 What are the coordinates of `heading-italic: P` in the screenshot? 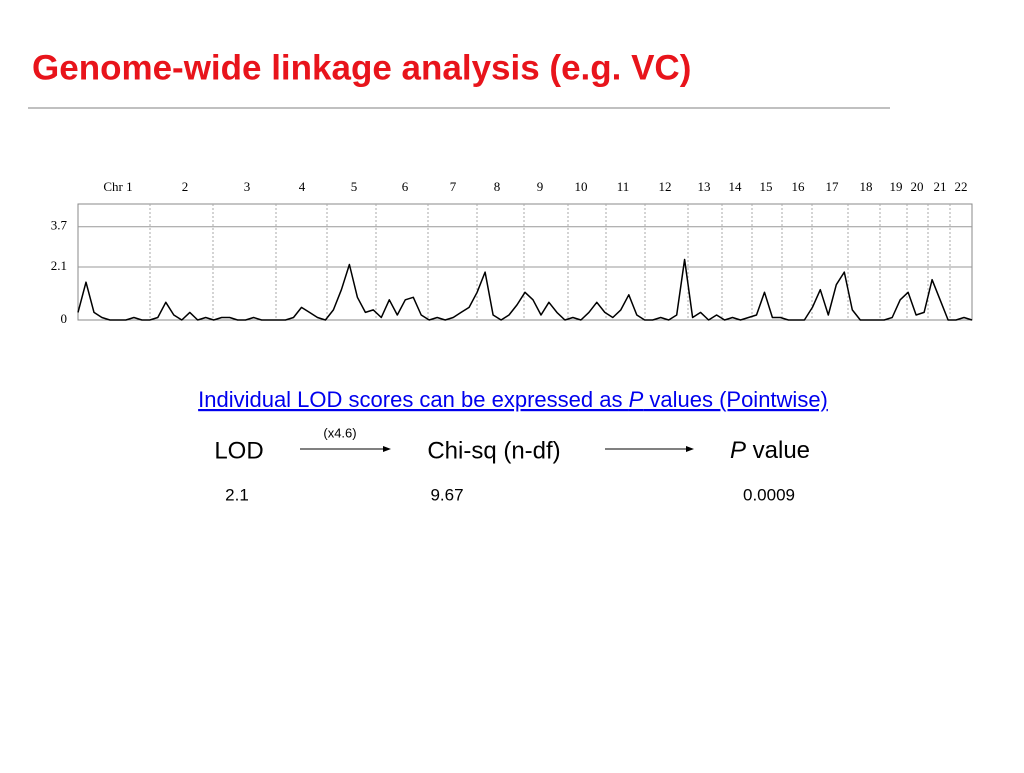 It's located at (636, 399).